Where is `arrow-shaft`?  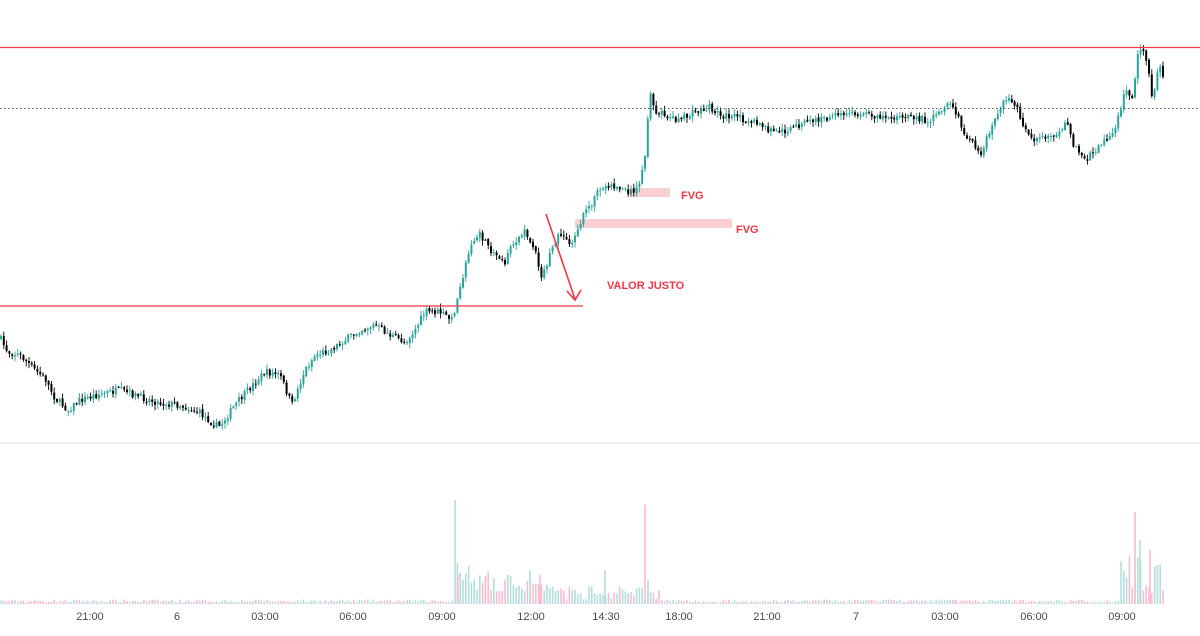 arrow-shaft is located at coordinates (560, 256).